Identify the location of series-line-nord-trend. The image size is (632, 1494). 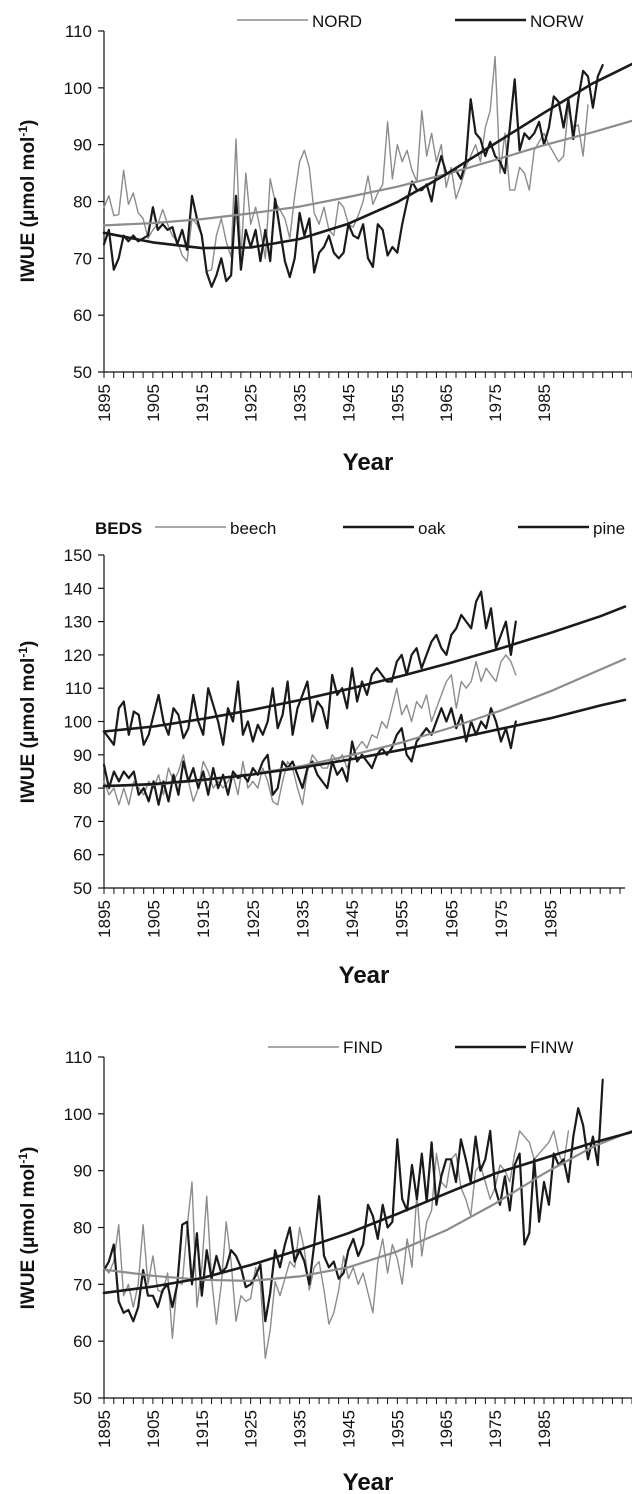
(367, 173).